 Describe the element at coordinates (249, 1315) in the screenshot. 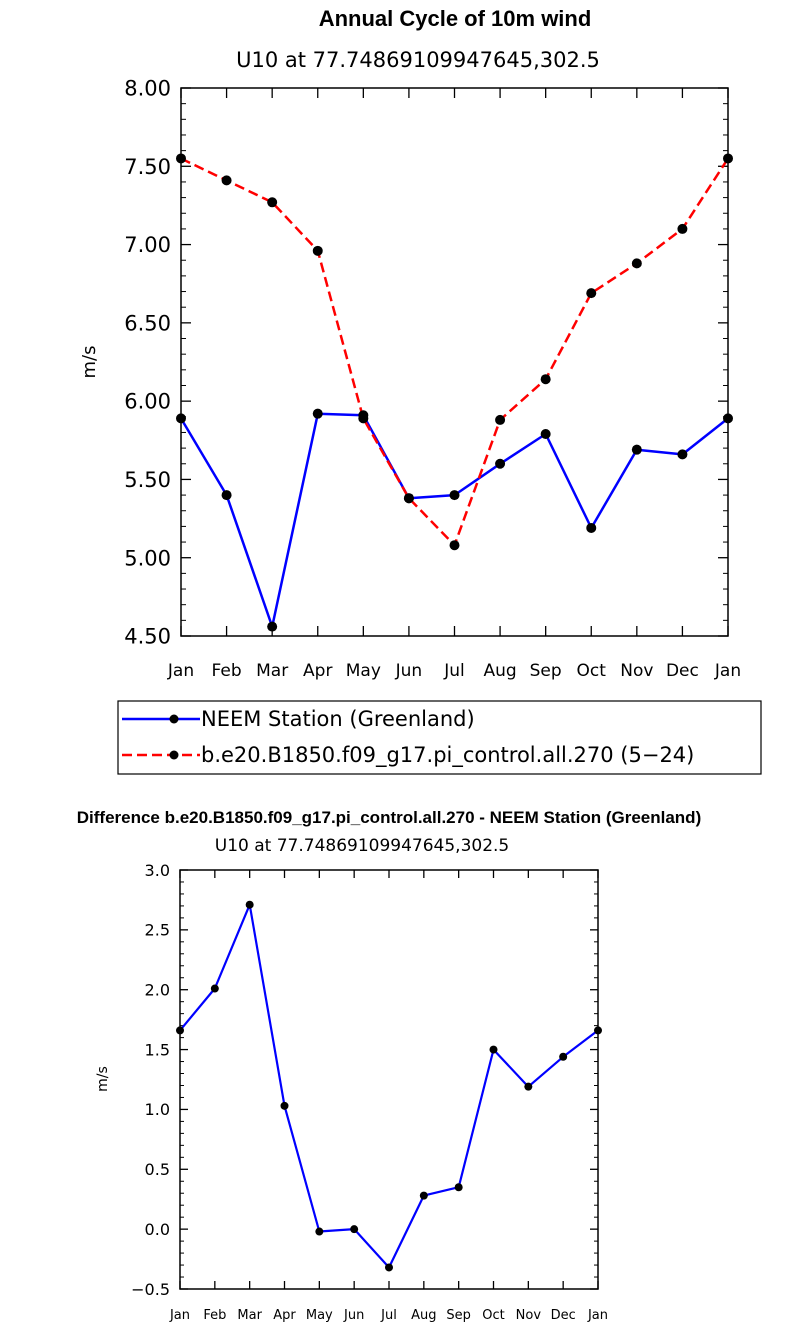

I see `chart2-xtick-label: Mar` at that location.